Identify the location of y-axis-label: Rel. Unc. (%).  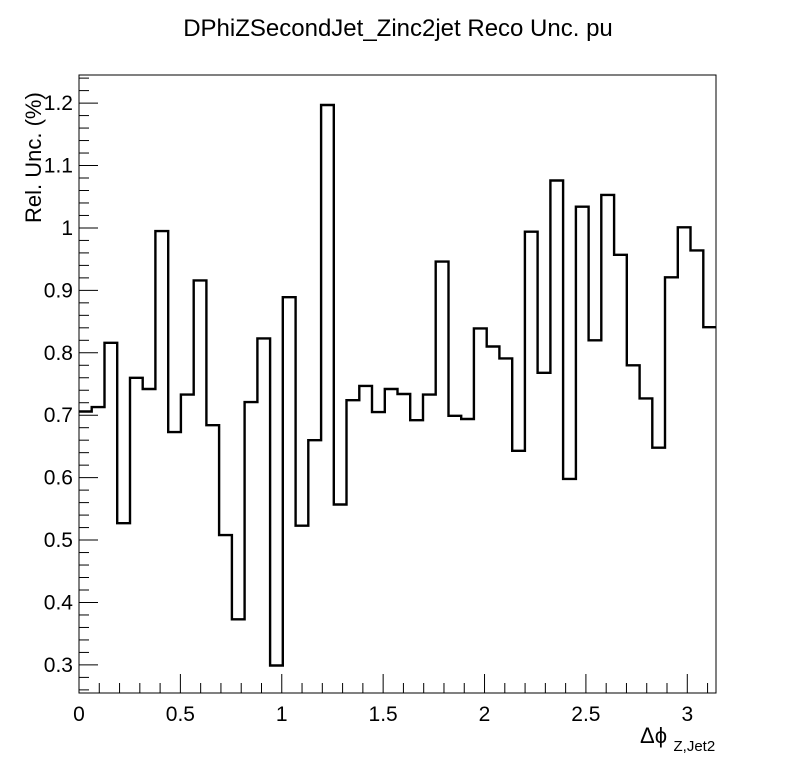
(33, 157).